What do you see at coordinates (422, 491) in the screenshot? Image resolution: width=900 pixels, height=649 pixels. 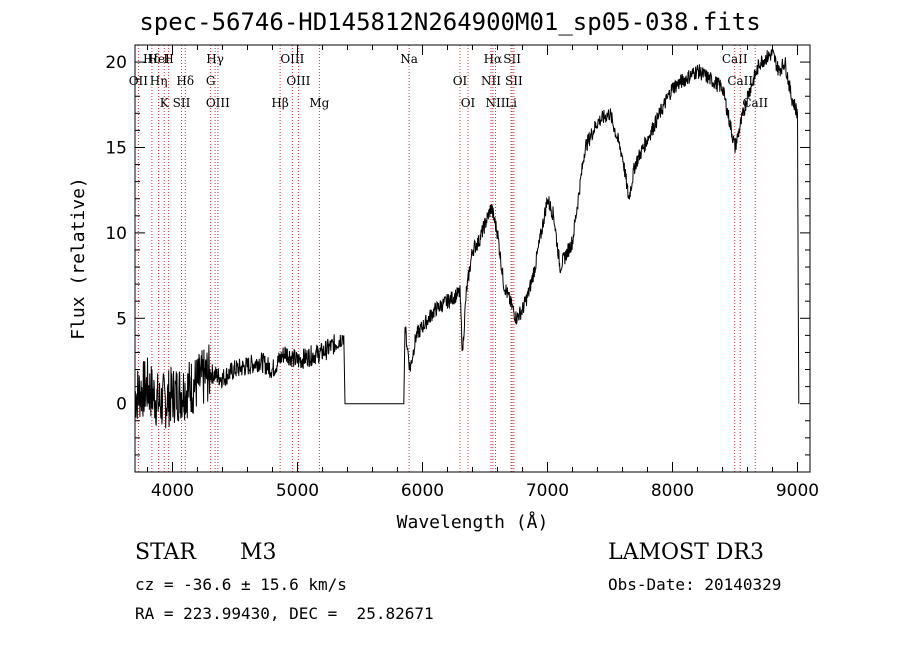 I see `x-tick-label: 6000` at bounding box center [422, 491].